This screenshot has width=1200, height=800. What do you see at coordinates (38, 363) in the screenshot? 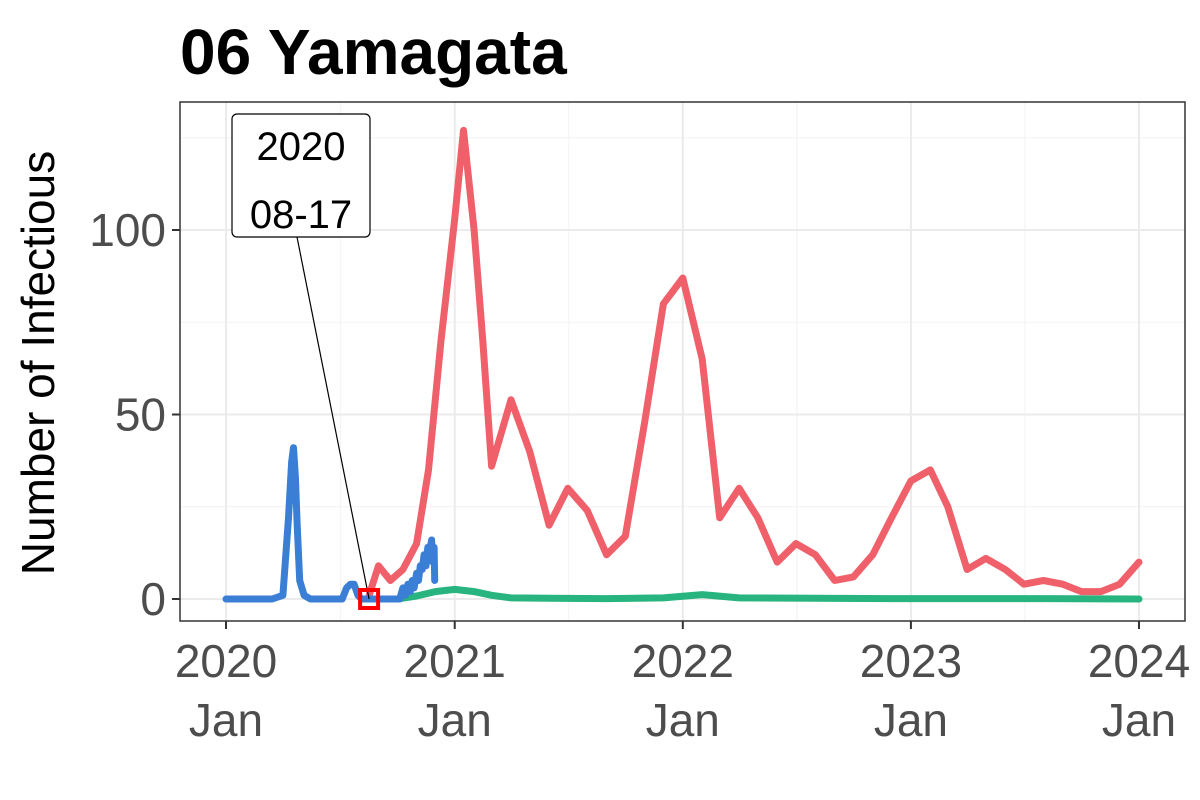
I see `y-axis-label: Number of Infectious` at bounding box center [38, 363].